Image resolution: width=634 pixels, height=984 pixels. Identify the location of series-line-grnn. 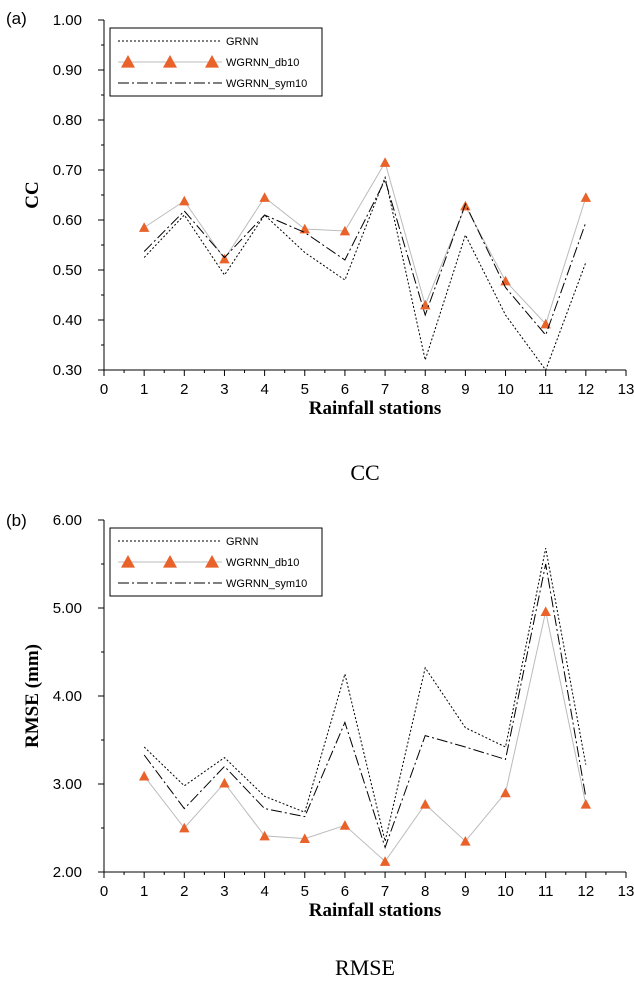
(365, 273).